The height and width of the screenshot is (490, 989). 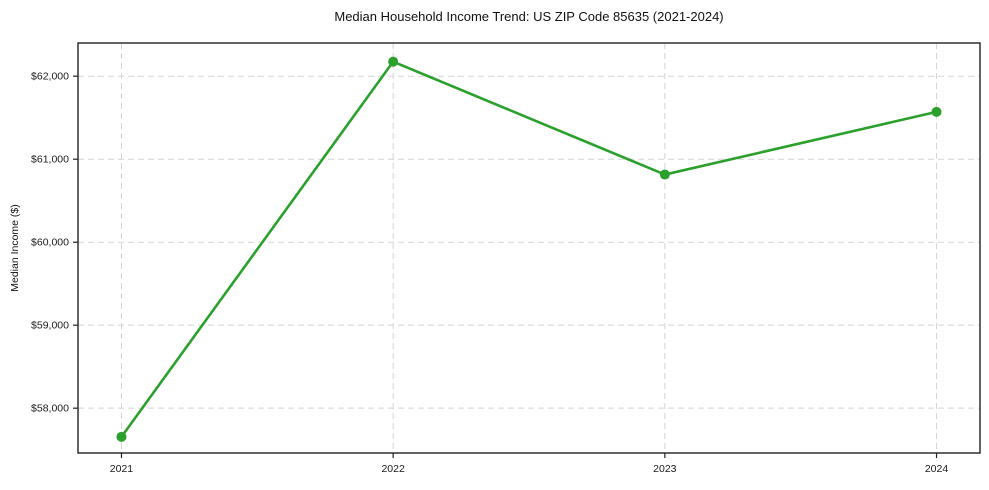 I want to click on y-tick-label: $60,000, so click(x=50, y=243).